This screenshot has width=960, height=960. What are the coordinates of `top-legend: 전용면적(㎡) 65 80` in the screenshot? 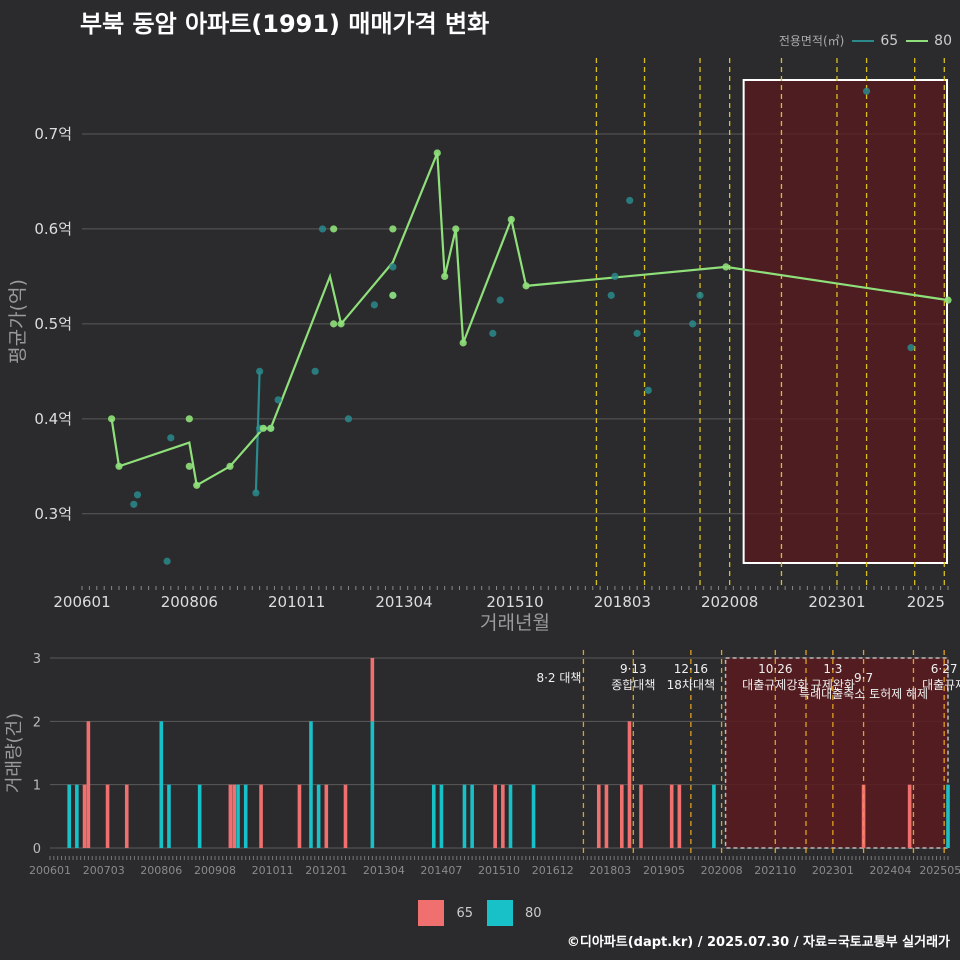 It's located at (865, 40).